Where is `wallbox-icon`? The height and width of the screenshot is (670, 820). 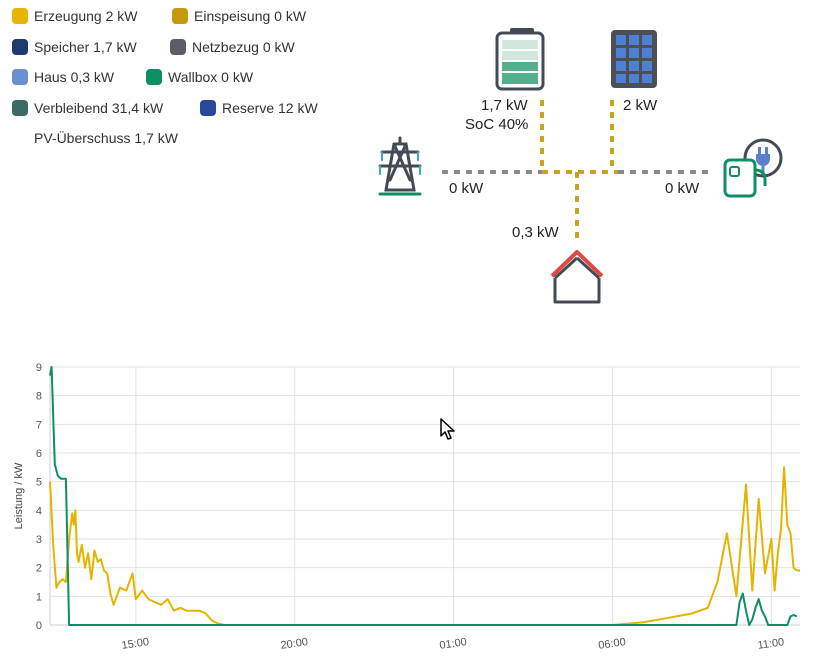 wallbox-icon is located at coordinates (753, 168).